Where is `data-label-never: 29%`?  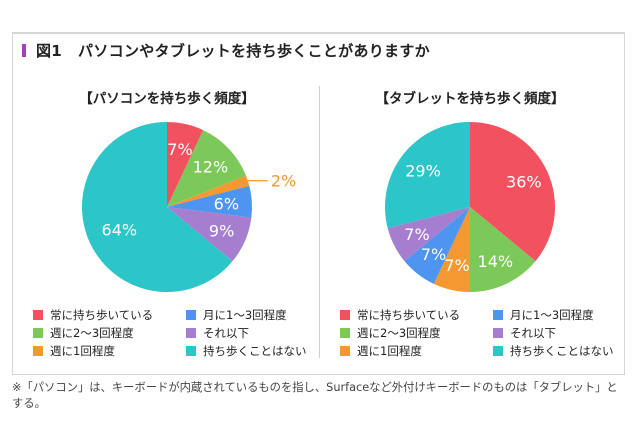
data-label-never: 29% is located at coordinates (423, 171).